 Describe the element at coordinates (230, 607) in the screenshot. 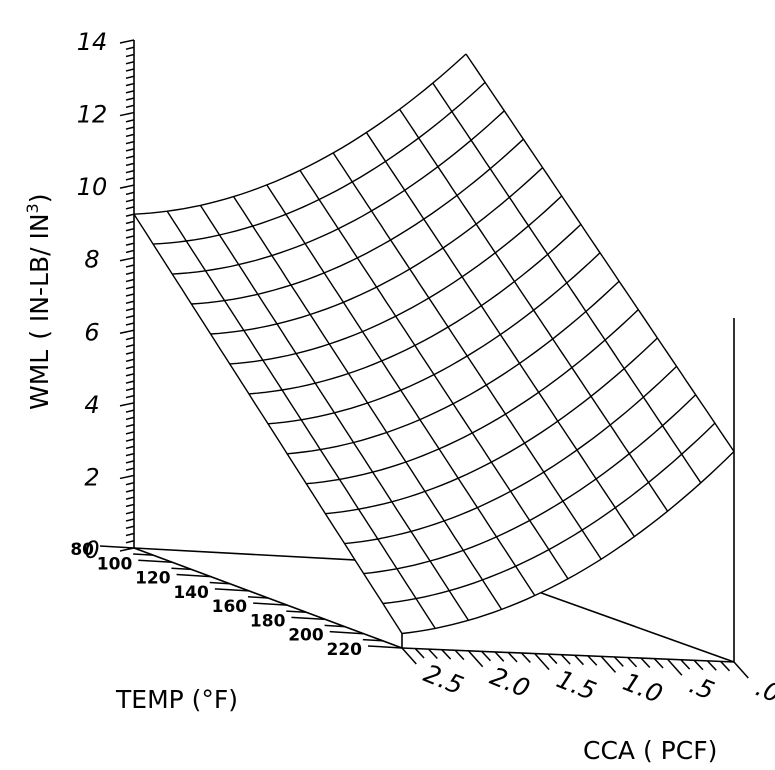

I see `temp-tick-label: 160` at that location.